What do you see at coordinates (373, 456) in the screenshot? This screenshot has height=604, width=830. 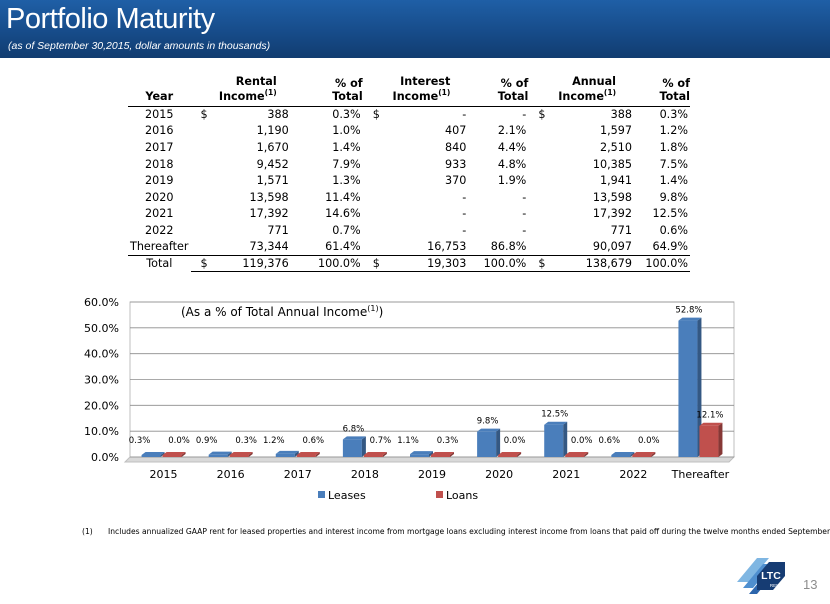 I see `bar-loans-2018` at bounding box center [373, 456].